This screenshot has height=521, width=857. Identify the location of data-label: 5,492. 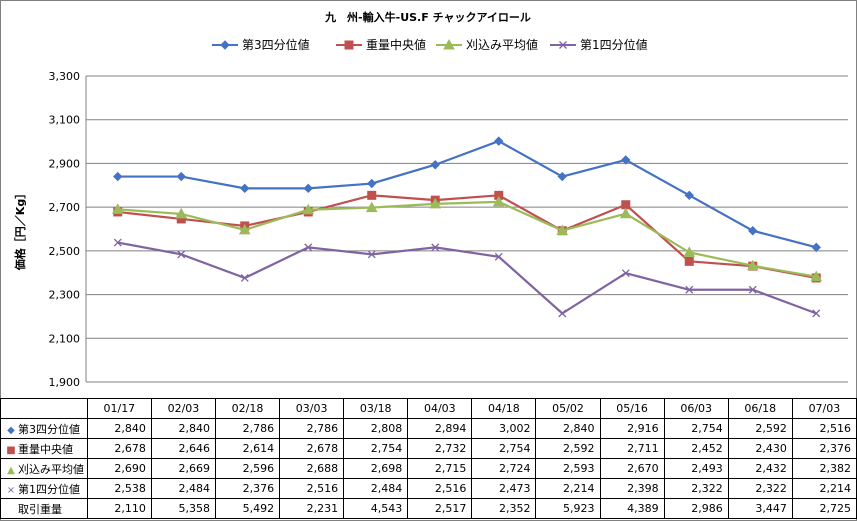
(247, 508).